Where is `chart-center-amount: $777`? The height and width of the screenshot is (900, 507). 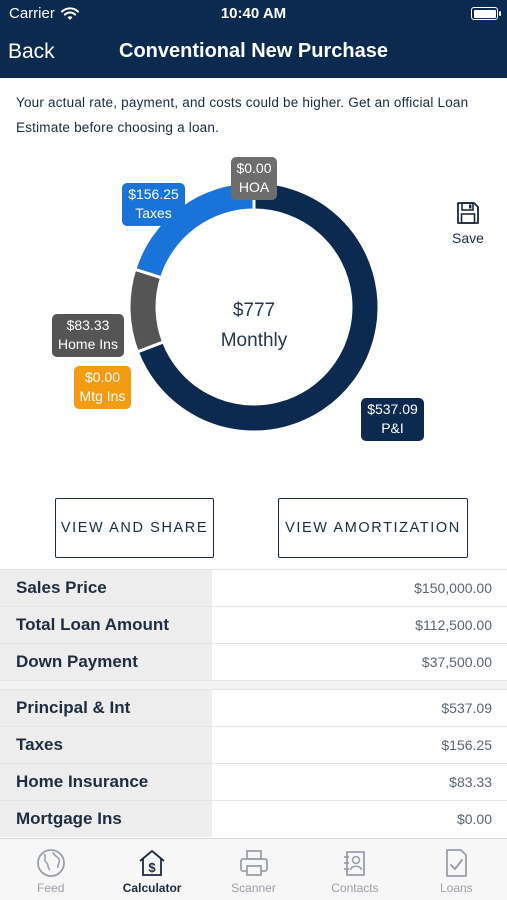
chart-center-amount: $777 is located at coordinates (254, 310).